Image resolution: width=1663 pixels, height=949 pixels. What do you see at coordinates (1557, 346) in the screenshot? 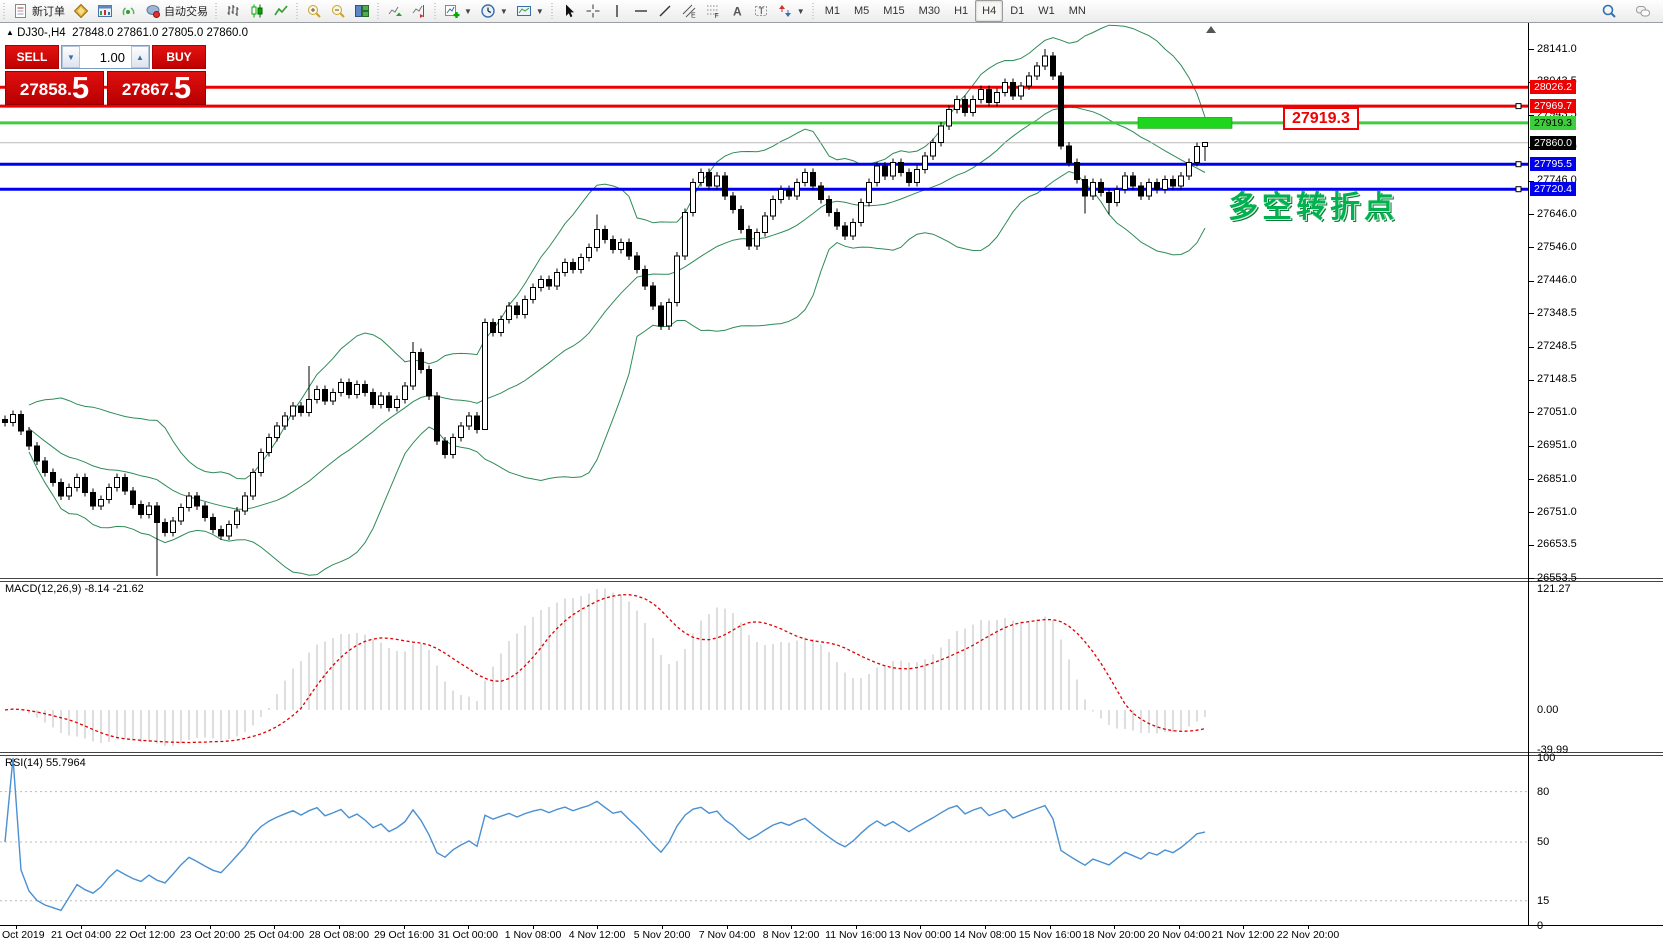
I see `price-axis-tick: 27248.5` at bounding box center [1557, 346].